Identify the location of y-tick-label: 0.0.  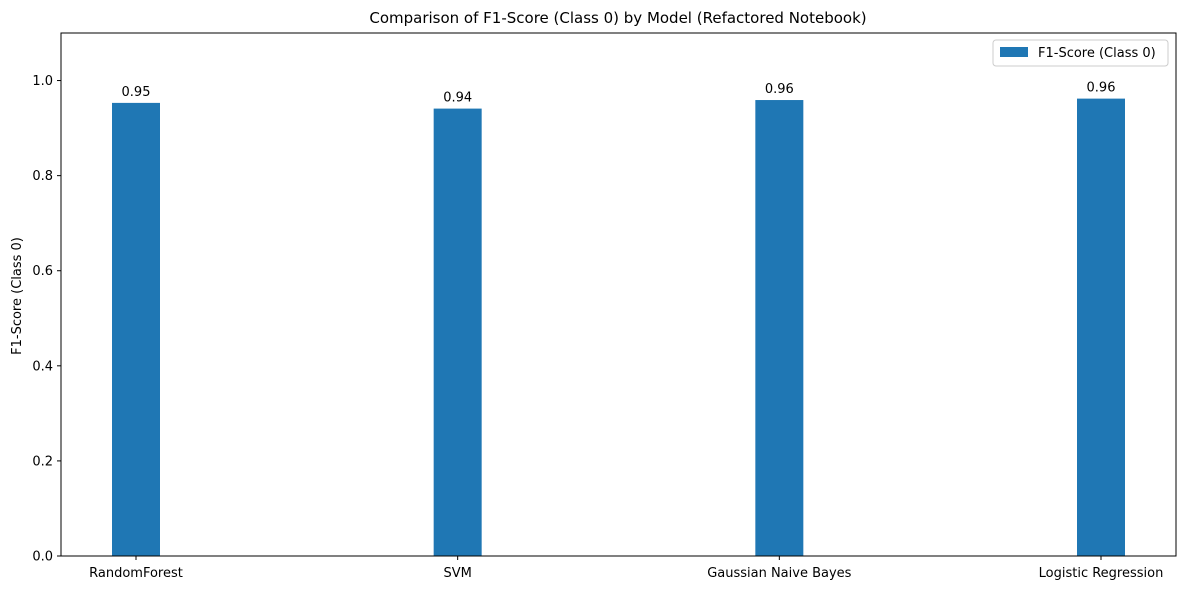
(42, 557).